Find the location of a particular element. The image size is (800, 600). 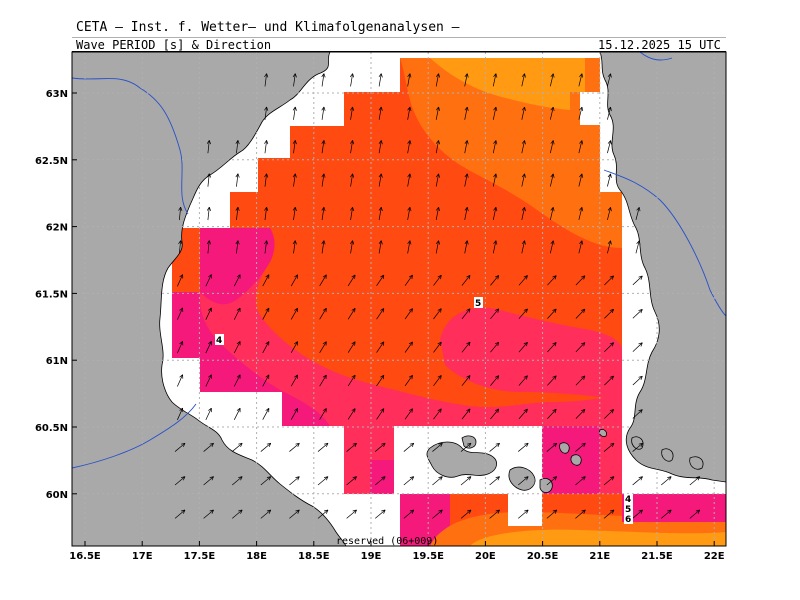

lat-tick-label: 61.5N is located at coordinates (51, 294).